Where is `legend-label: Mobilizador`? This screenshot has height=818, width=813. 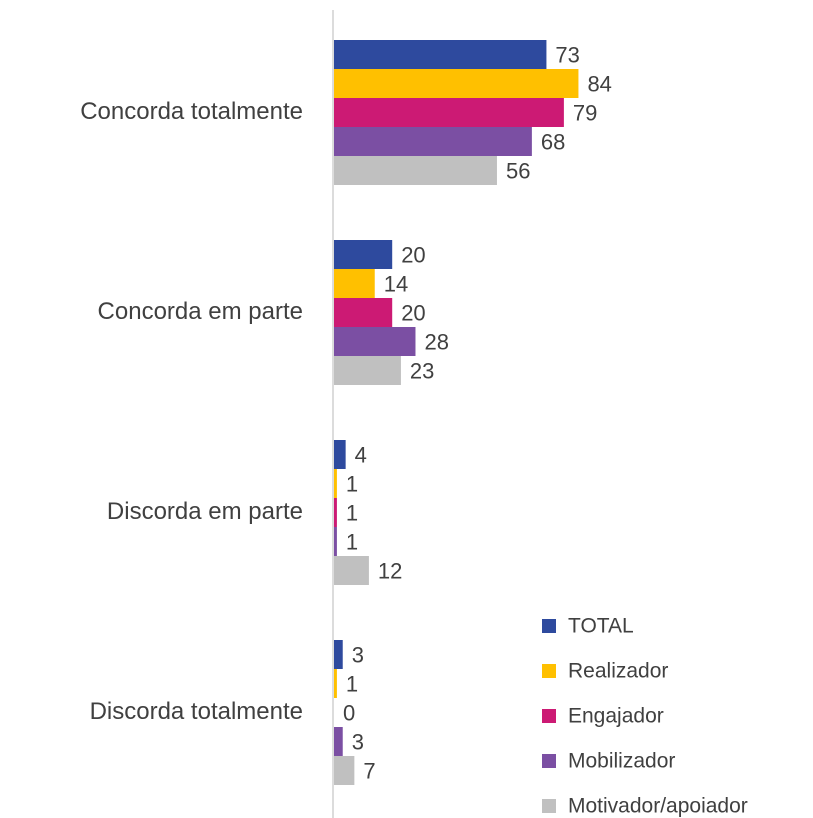 legend-label: Mobilizador is located at coordinates (621, 761).